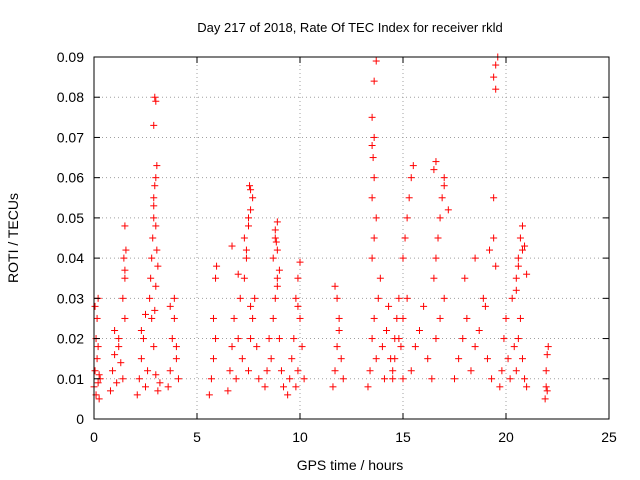  What do you see at coordinates (70, 137) in the screenshot?
I see `y-tick-label: 0.07` at bounding box center [70, 137].